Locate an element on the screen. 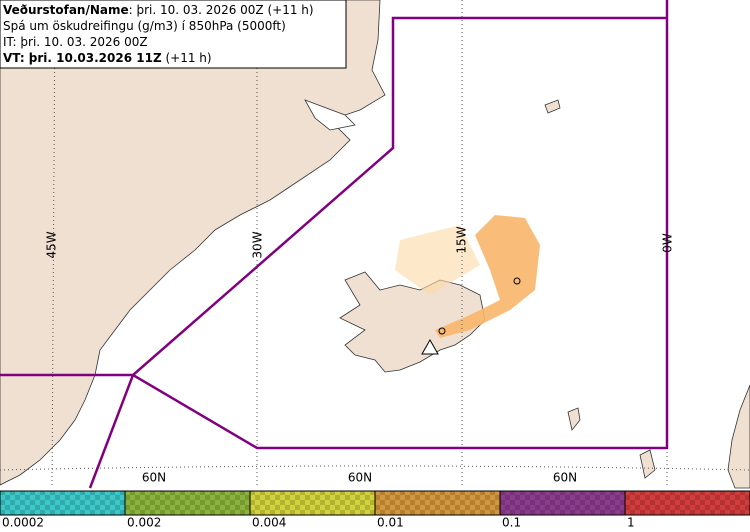 The image size is (750, 532). header-line: IT: þri. 10. 03. 2026 00Z is located at coordinates (75, 42).